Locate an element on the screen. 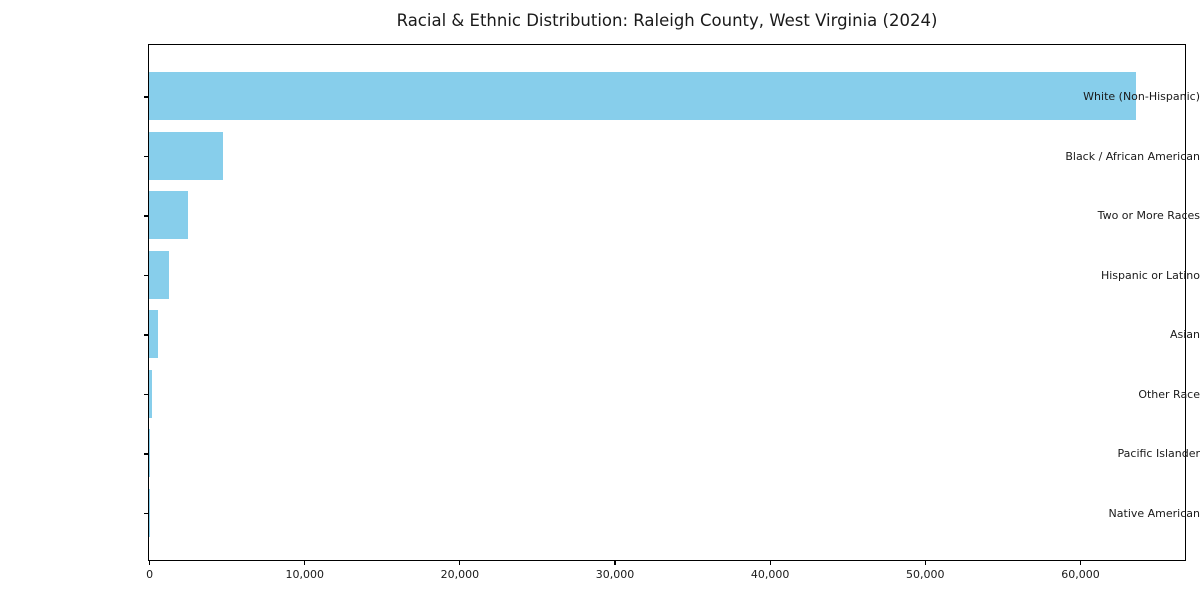 The height and width of the screenshot is (600, 1200). y-tick-label-pacific-islander: Pacific Islander is located at coordinates (1158, 453).